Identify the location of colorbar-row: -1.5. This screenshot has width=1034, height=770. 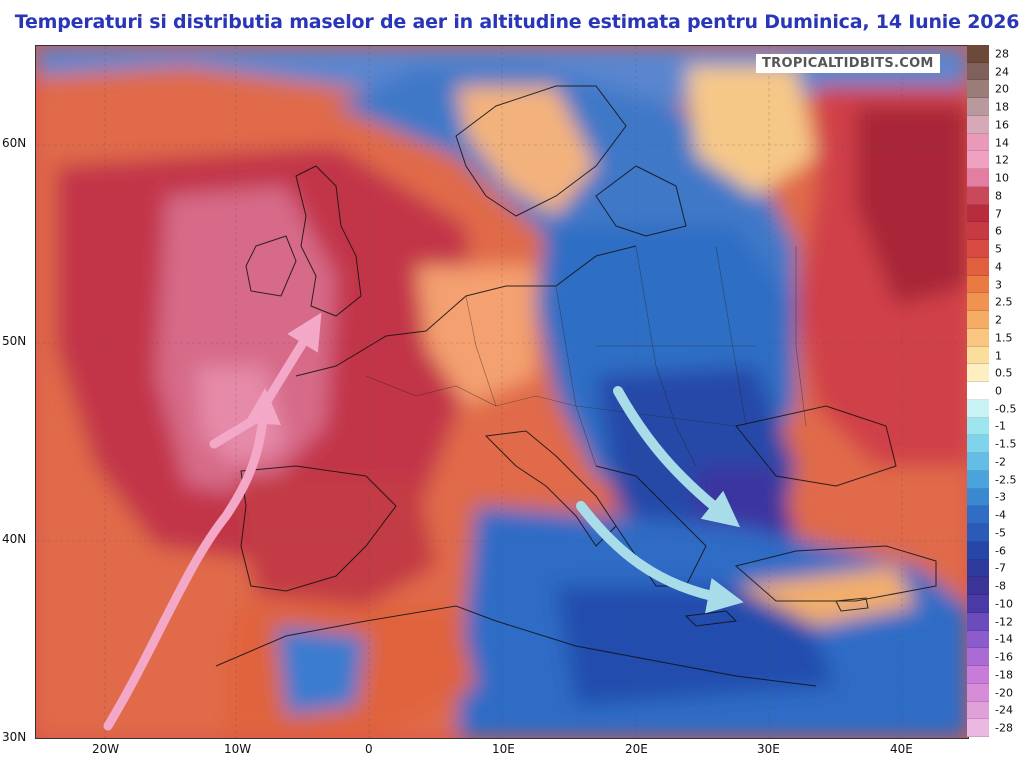
(1000, 444).